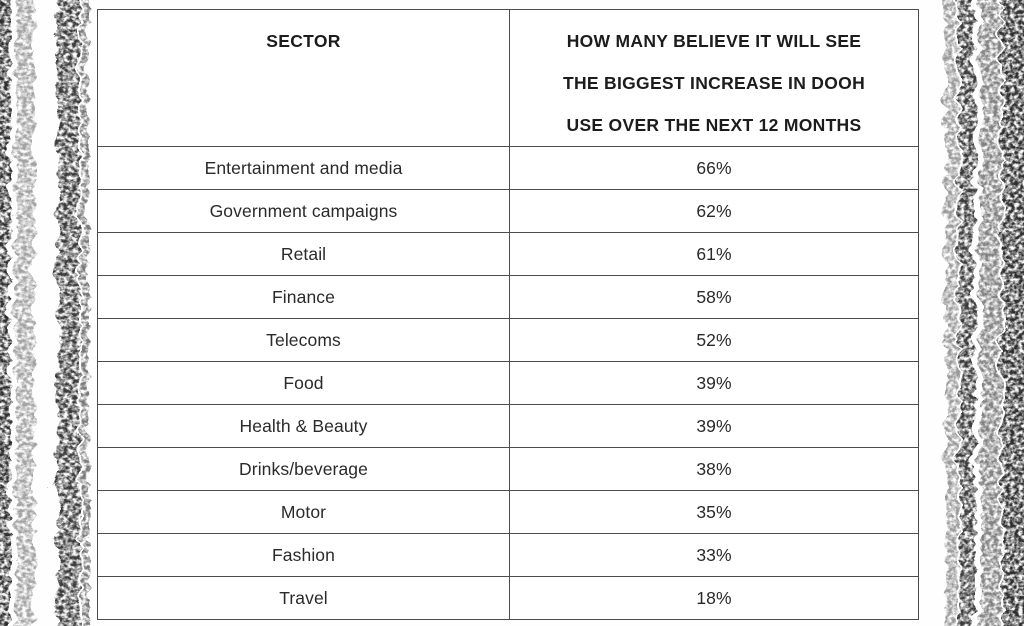 The image size is (1024, 626). I want to click on table-row: Telecoms 52%, so click(508, 340).